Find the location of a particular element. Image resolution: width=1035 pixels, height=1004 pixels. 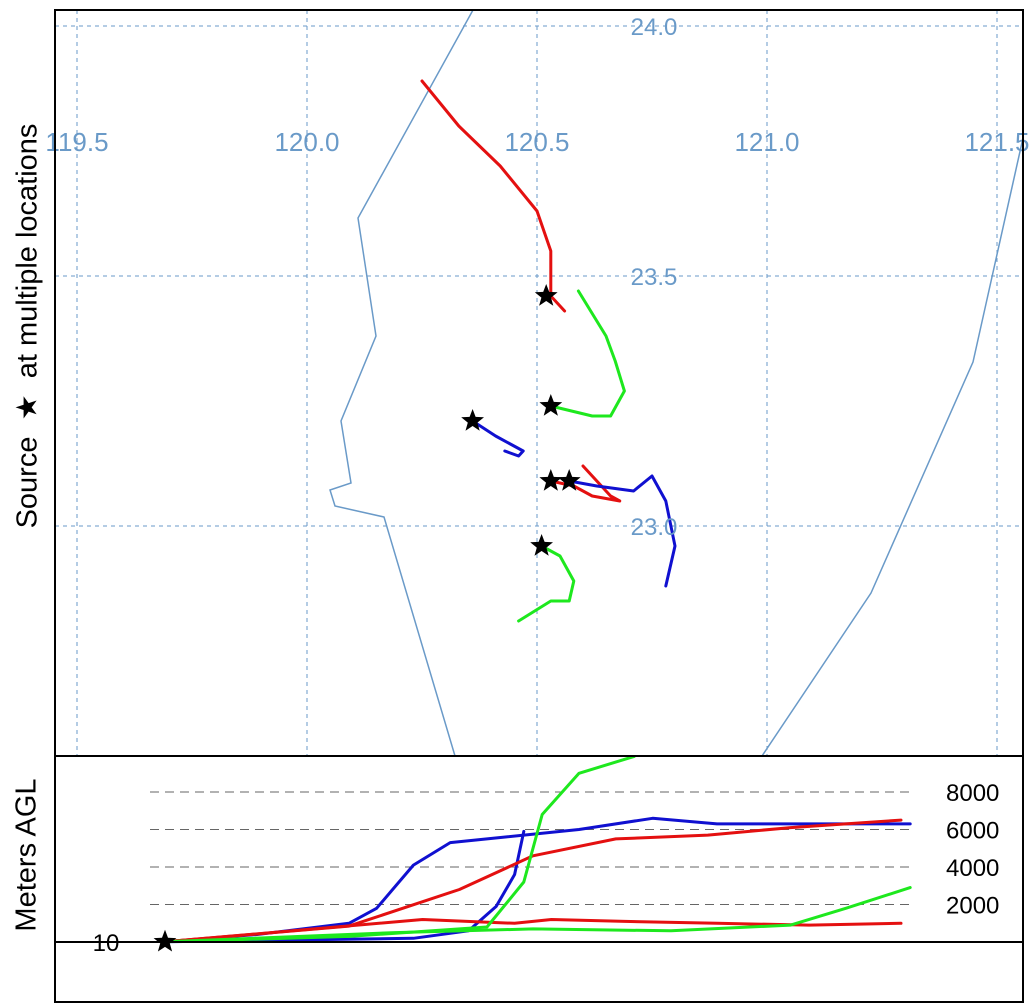

longitude-label: 121.5 is located at coordinates (996, 142).